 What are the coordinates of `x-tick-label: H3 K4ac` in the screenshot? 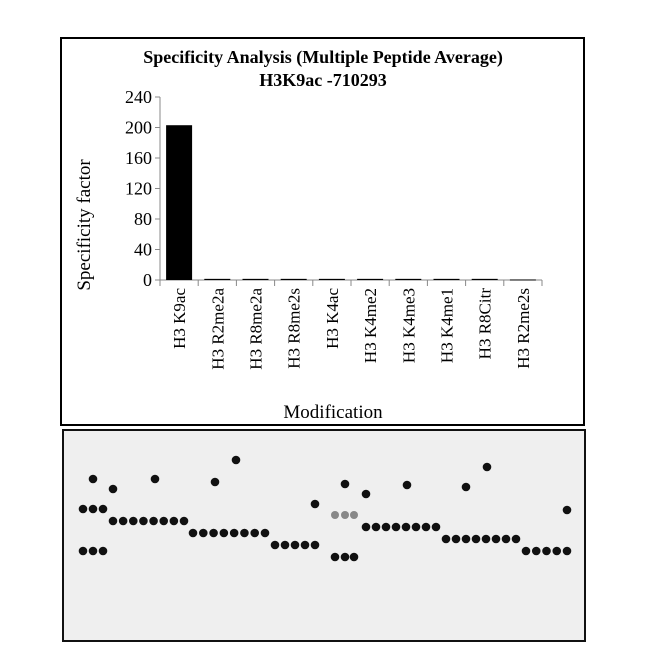 It's located at (332, 318).